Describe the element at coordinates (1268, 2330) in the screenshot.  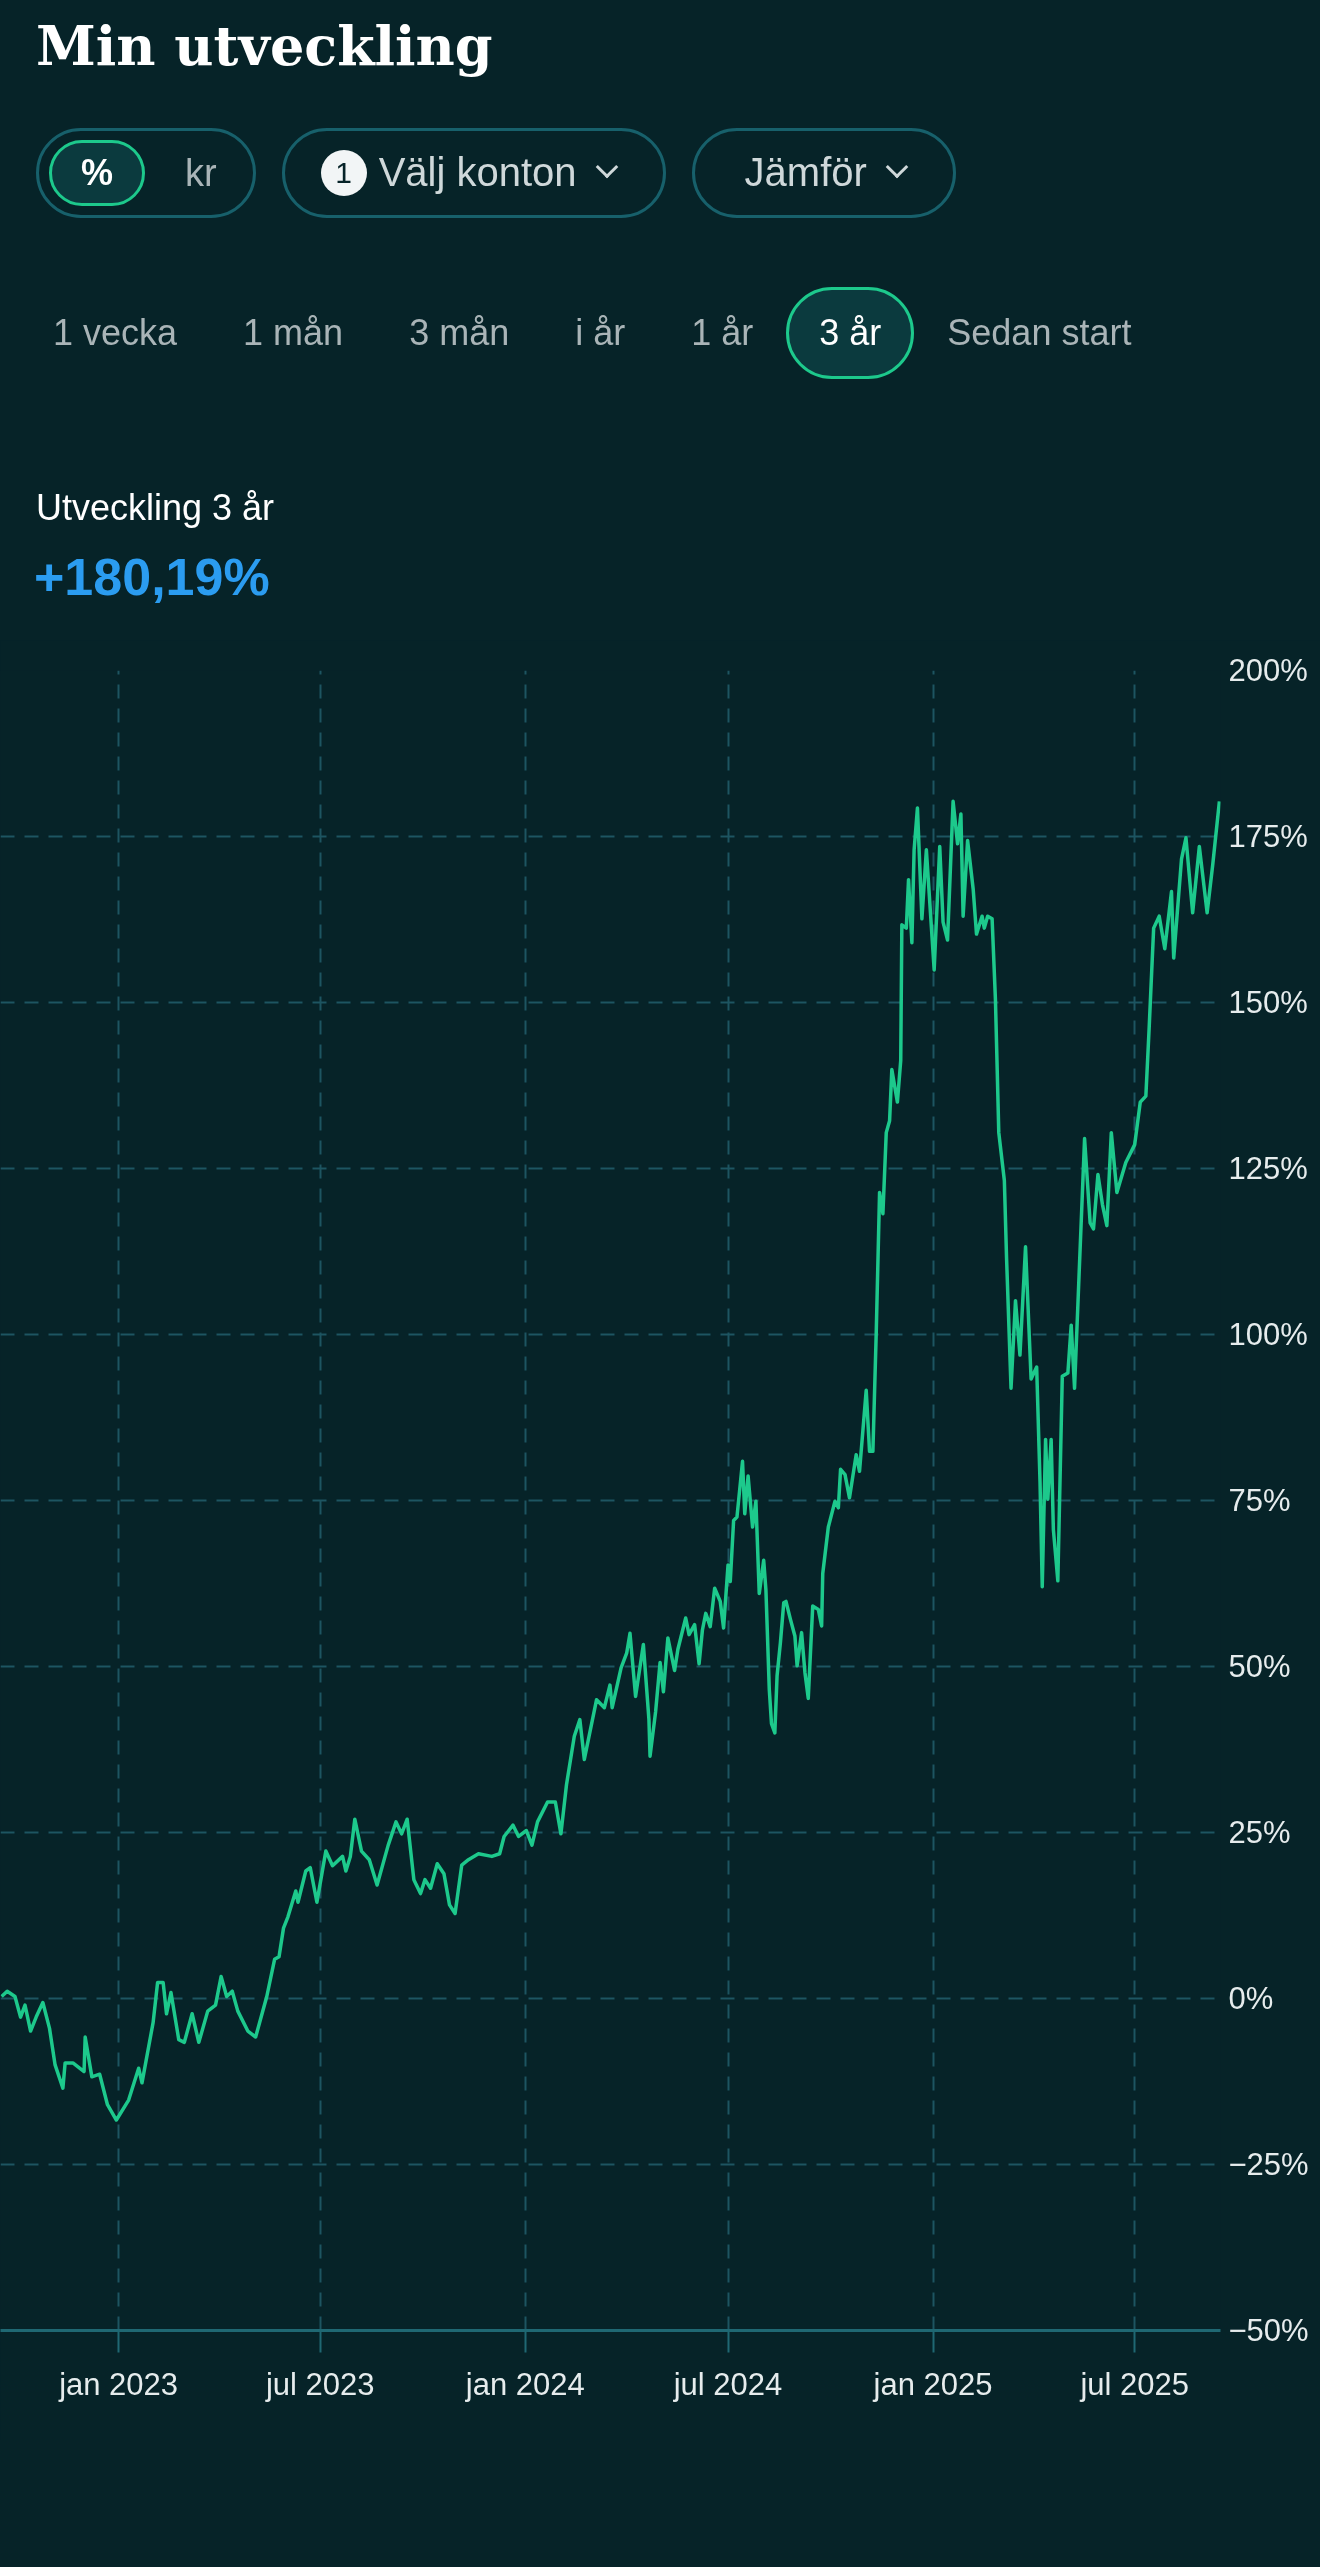
I see `y-tick-label: −50%` at that location.